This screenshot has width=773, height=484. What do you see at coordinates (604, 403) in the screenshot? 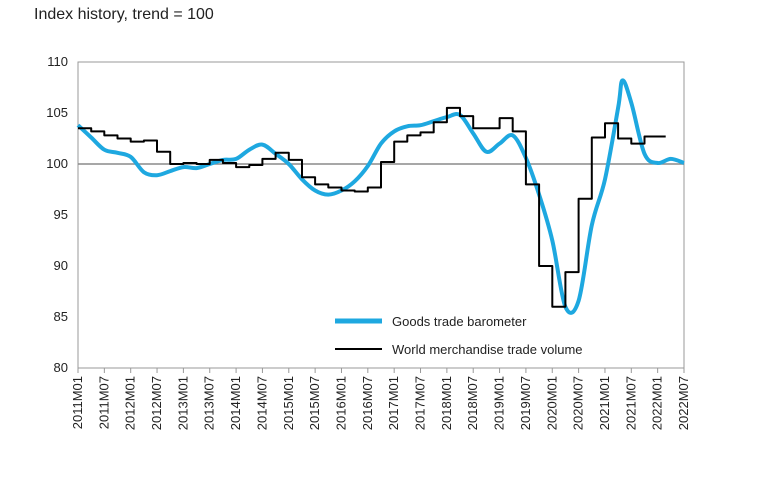
I see `x-tick-label: 2021M01` at bounding box center [604, 403].